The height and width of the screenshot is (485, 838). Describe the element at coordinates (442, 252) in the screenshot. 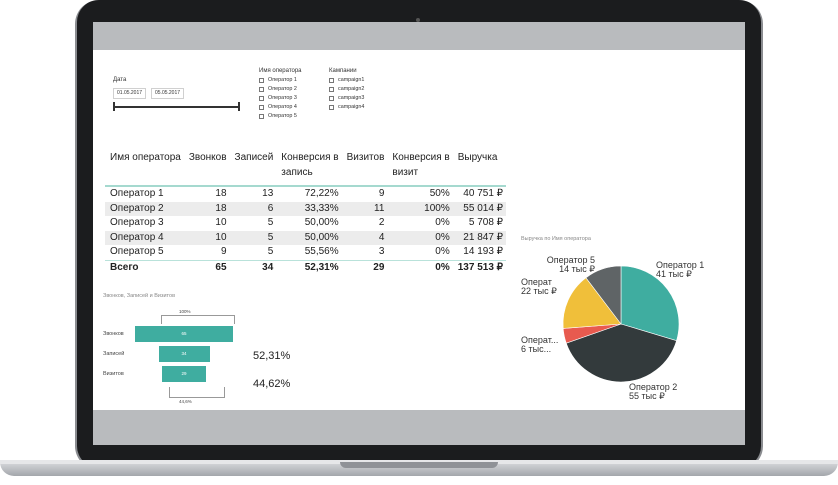

I see `table-cell: 0%` at that location.